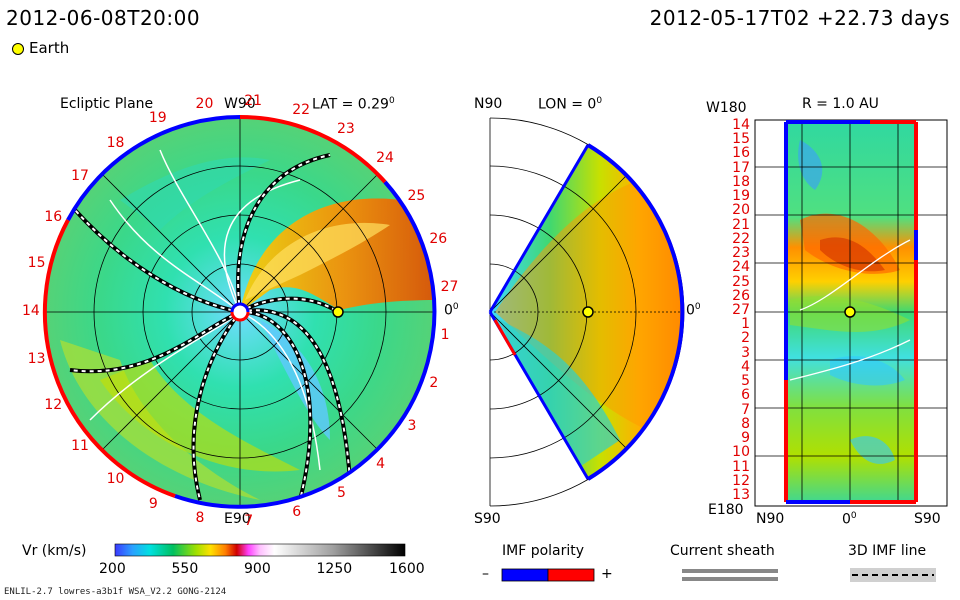 The width and height of the screenshot is (960, 600). I want to click on earth-icon, so click(18, 48).